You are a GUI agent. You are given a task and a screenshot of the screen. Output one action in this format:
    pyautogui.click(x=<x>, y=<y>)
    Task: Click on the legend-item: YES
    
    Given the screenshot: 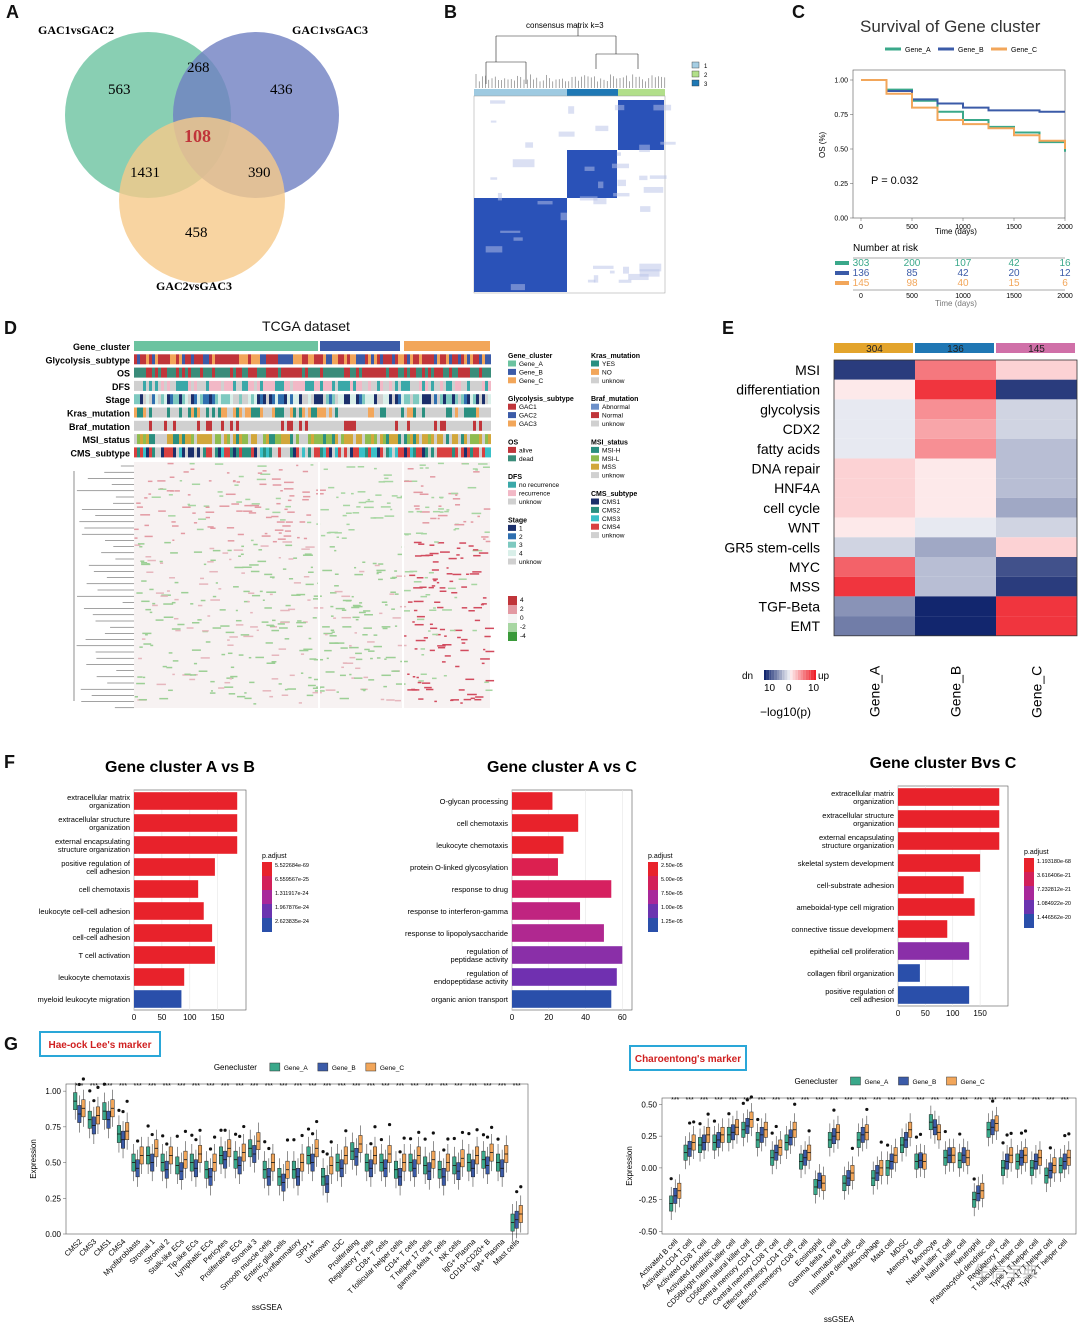 What is the action you would take?
    pyautogui.click(x=609, y=364)
    